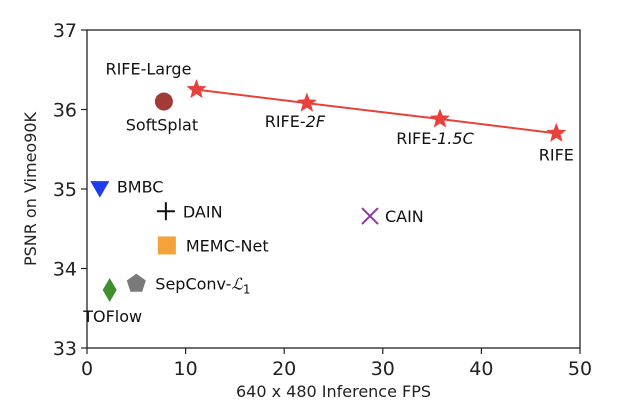 This screenshot has width=644, height=420. Describe the element at coordinates (65, 270) in the screenshot. I see `y-tick-label: 34` at that location.